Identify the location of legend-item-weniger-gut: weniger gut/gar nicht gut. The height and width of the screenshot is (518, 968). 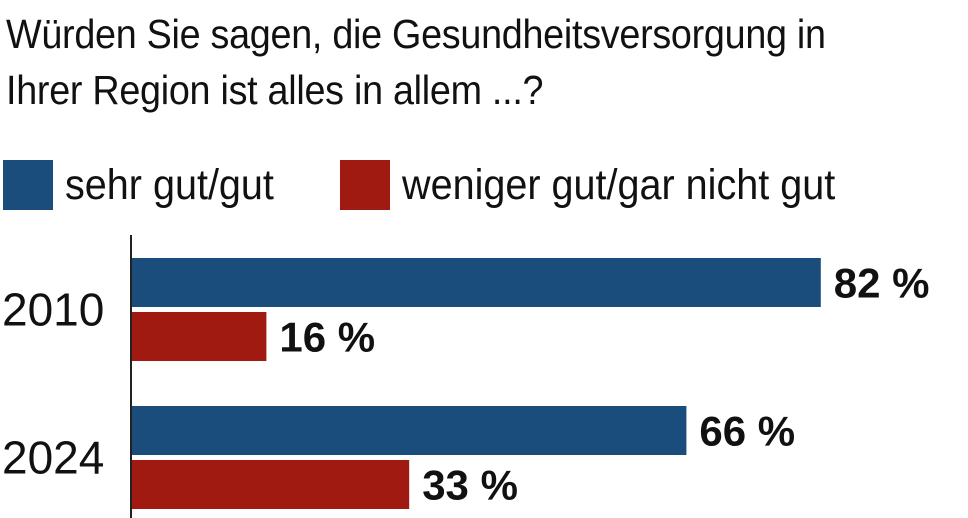
(606, 185).